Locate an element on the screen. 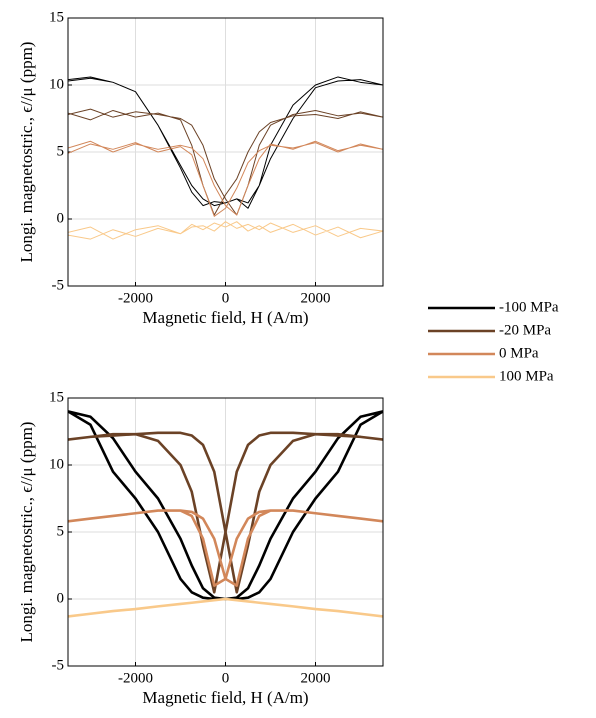 The image size is (596, 718). legend-label: 100 MPa is located at coordinates (526, 376).